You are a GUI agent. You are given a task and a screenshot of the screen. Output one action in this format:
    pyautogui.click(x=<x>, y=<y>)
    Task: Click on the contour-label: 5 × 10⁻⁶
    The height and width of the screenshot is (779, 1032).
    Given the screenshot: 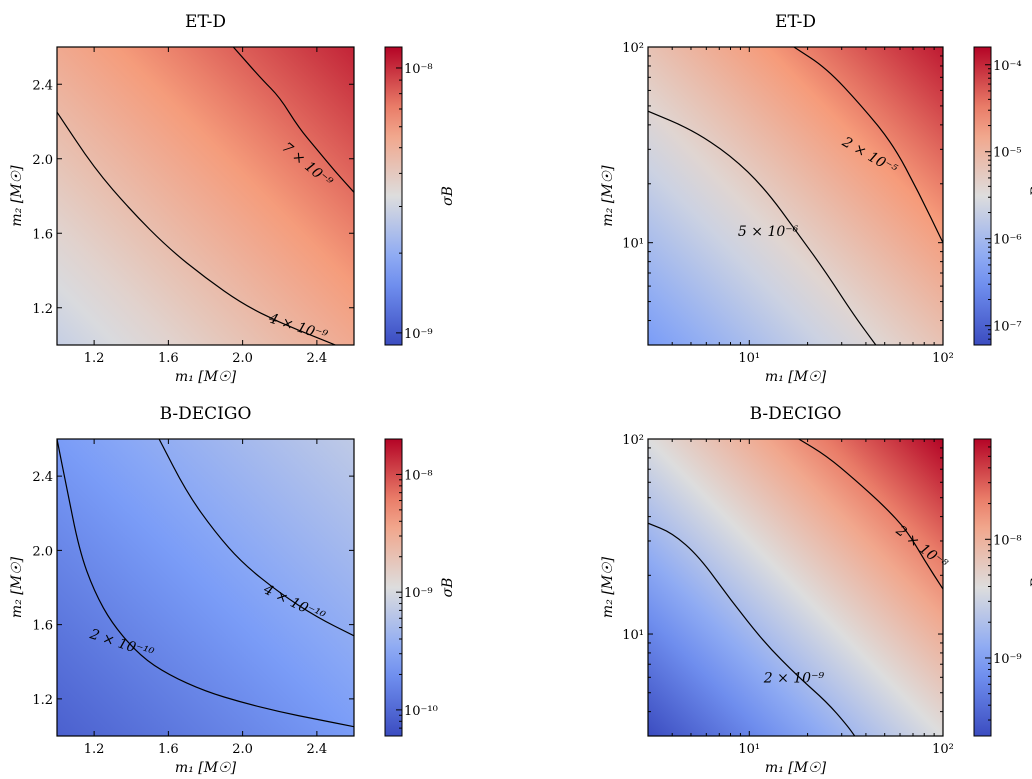 What is the action you would take?
    pyautogui.click(x=768, y=232)
    